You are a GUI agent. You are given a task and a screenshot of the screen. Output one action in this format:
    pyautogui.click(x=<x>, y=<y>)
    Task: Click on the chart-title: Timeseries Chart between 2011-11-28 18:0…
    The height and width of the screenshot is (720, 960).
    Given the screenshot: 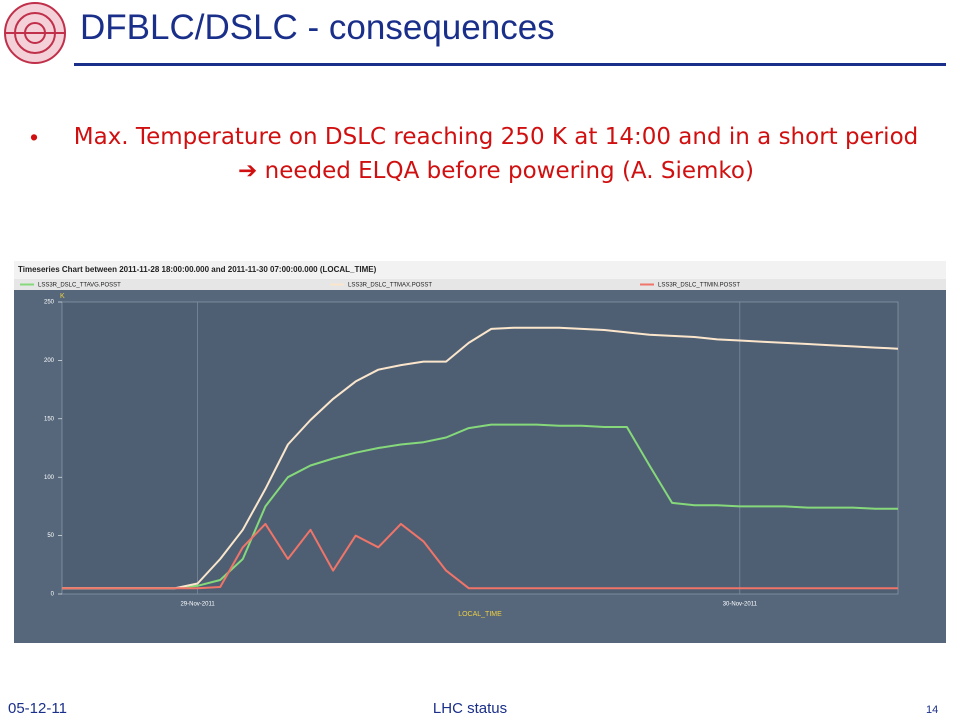 What is the action you would take?
    pyautogui.click(x=197, y=269)
    